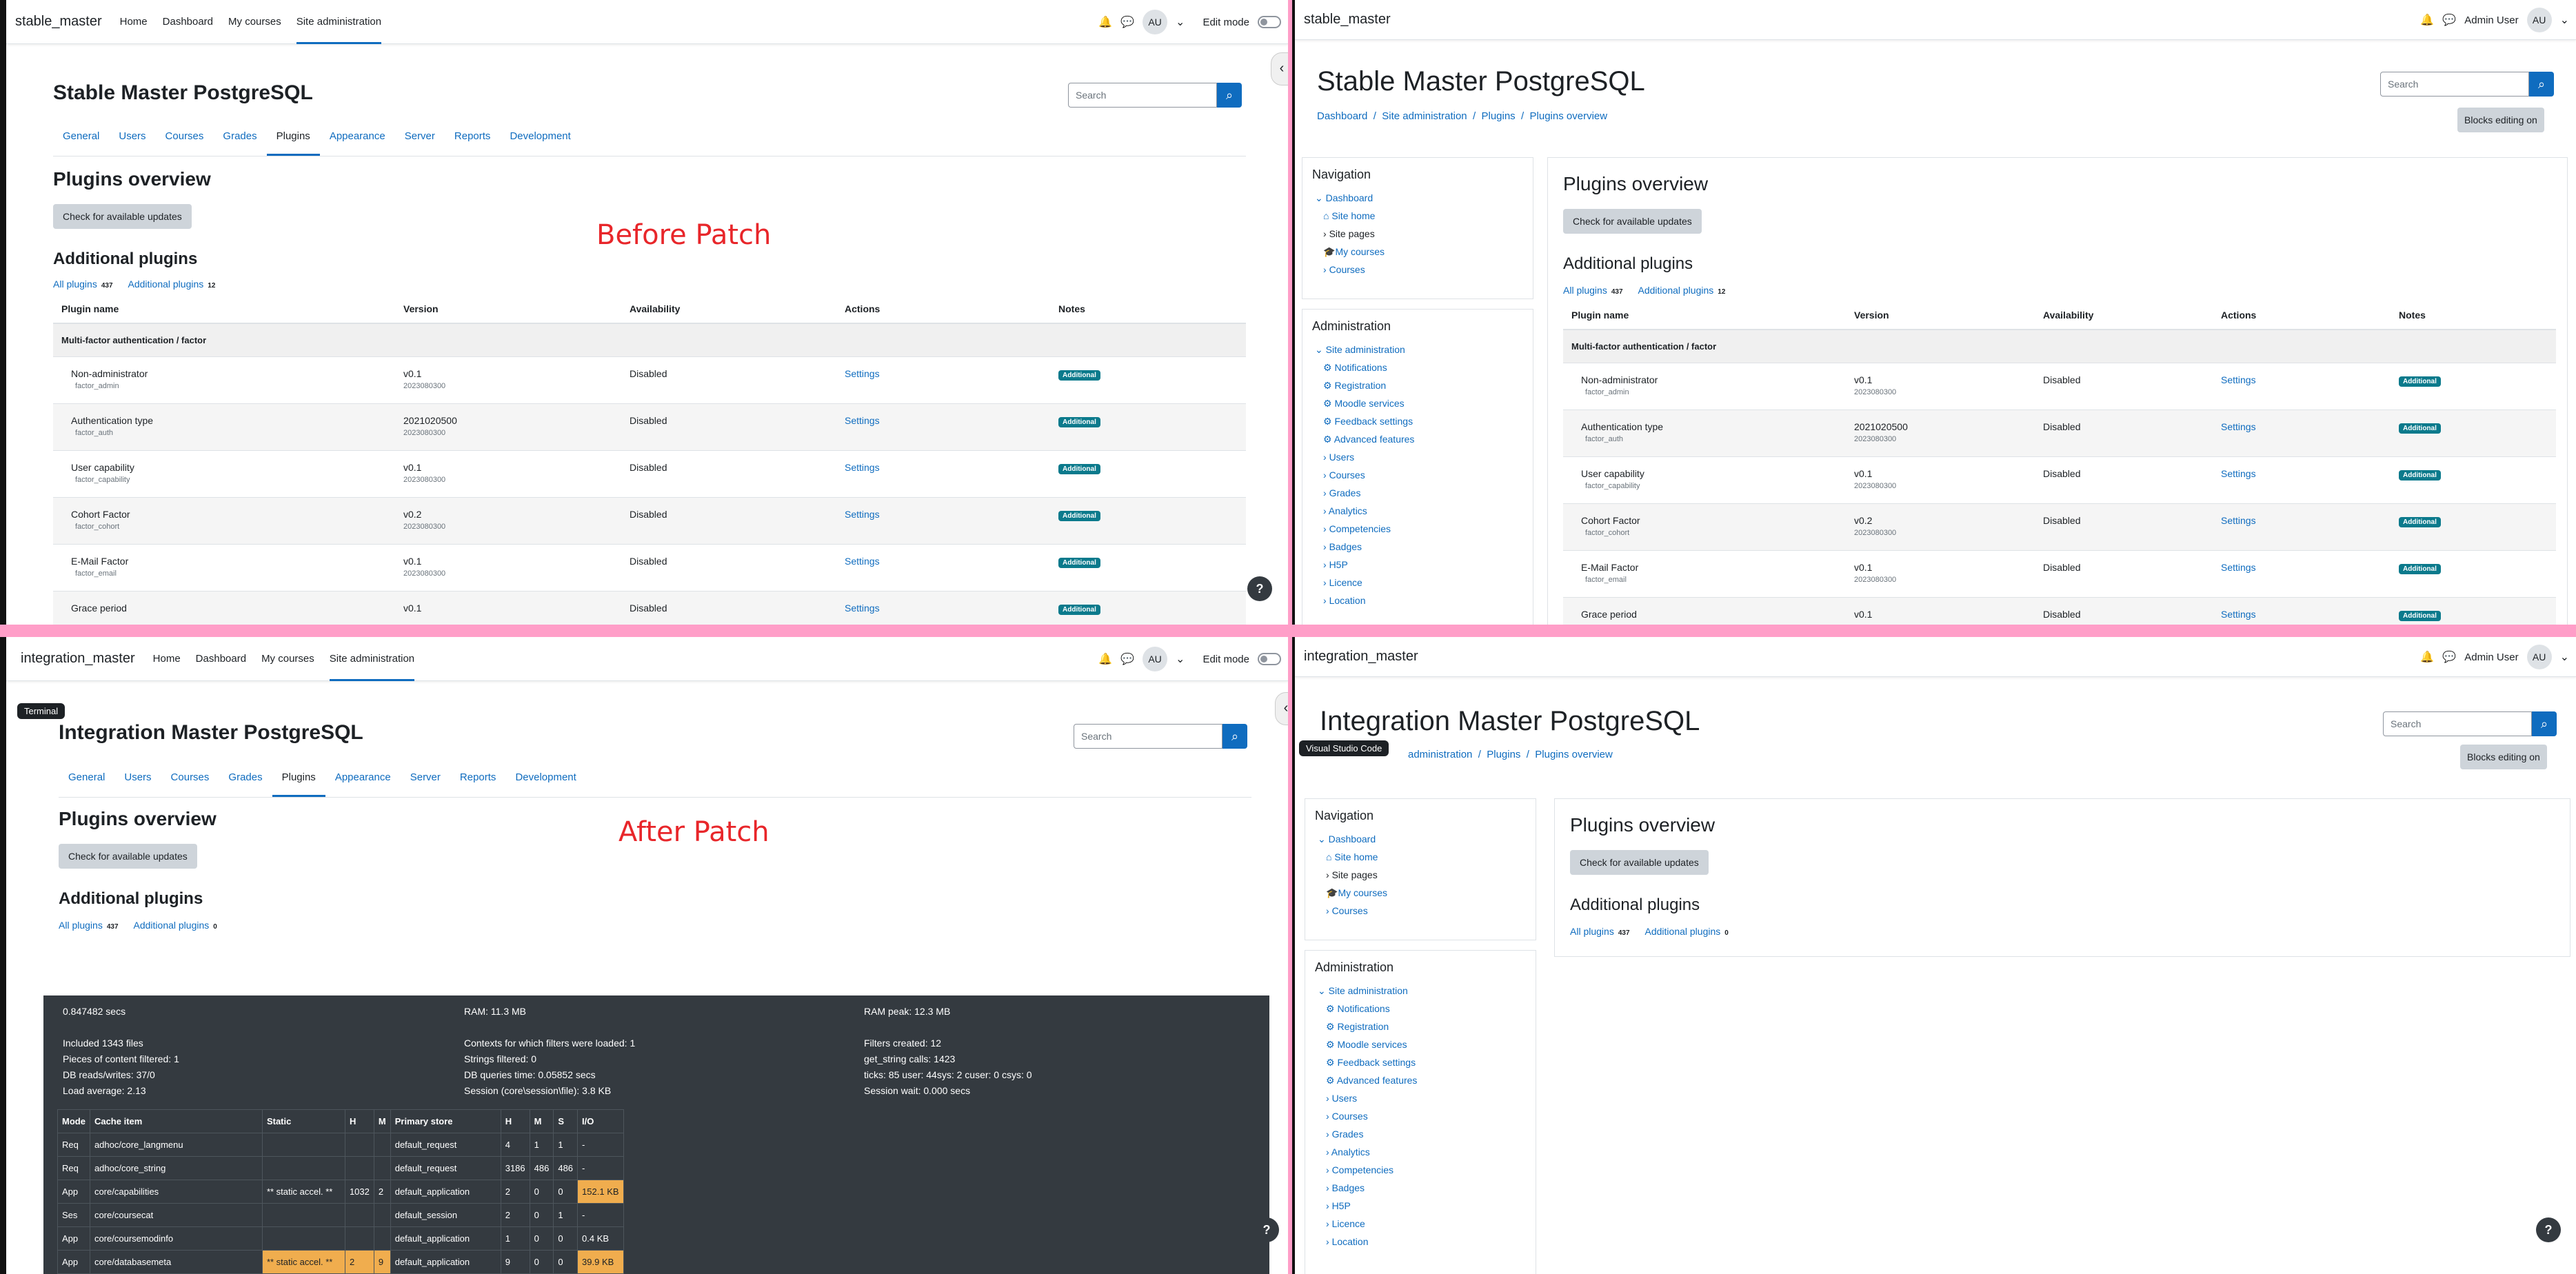 Image resolution: width=2576 pixels, height=1274 pixels. Describe the element at coordinates (477, 777) in the screenshot. I see `tab-reports: Reports` at that location.